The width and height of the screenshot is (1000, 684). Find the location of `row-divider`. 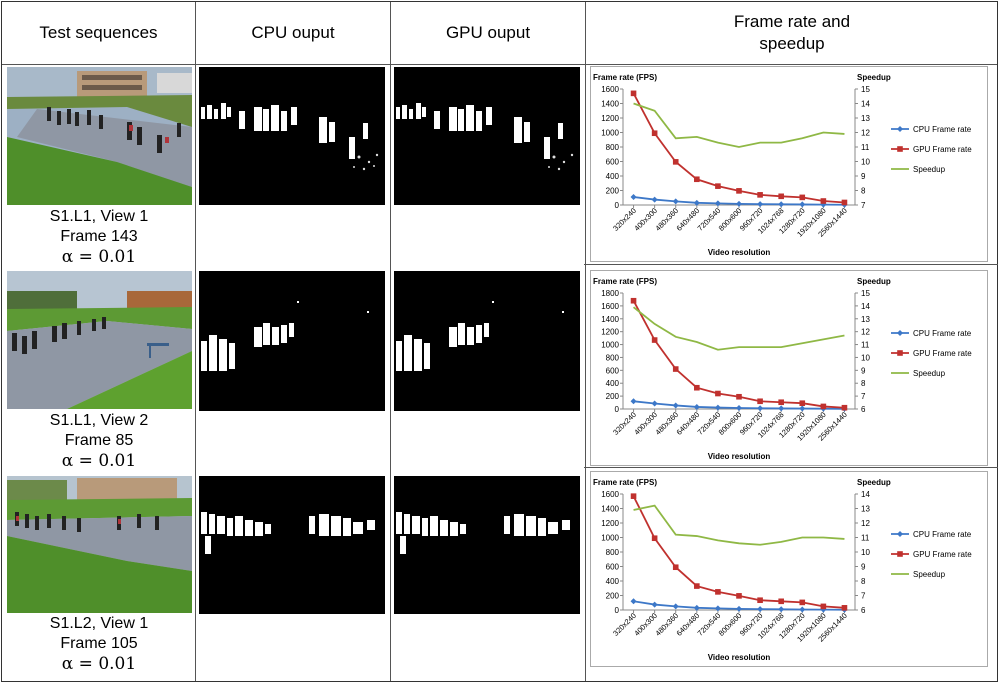

row-divider is located at coordinates (791, 467).